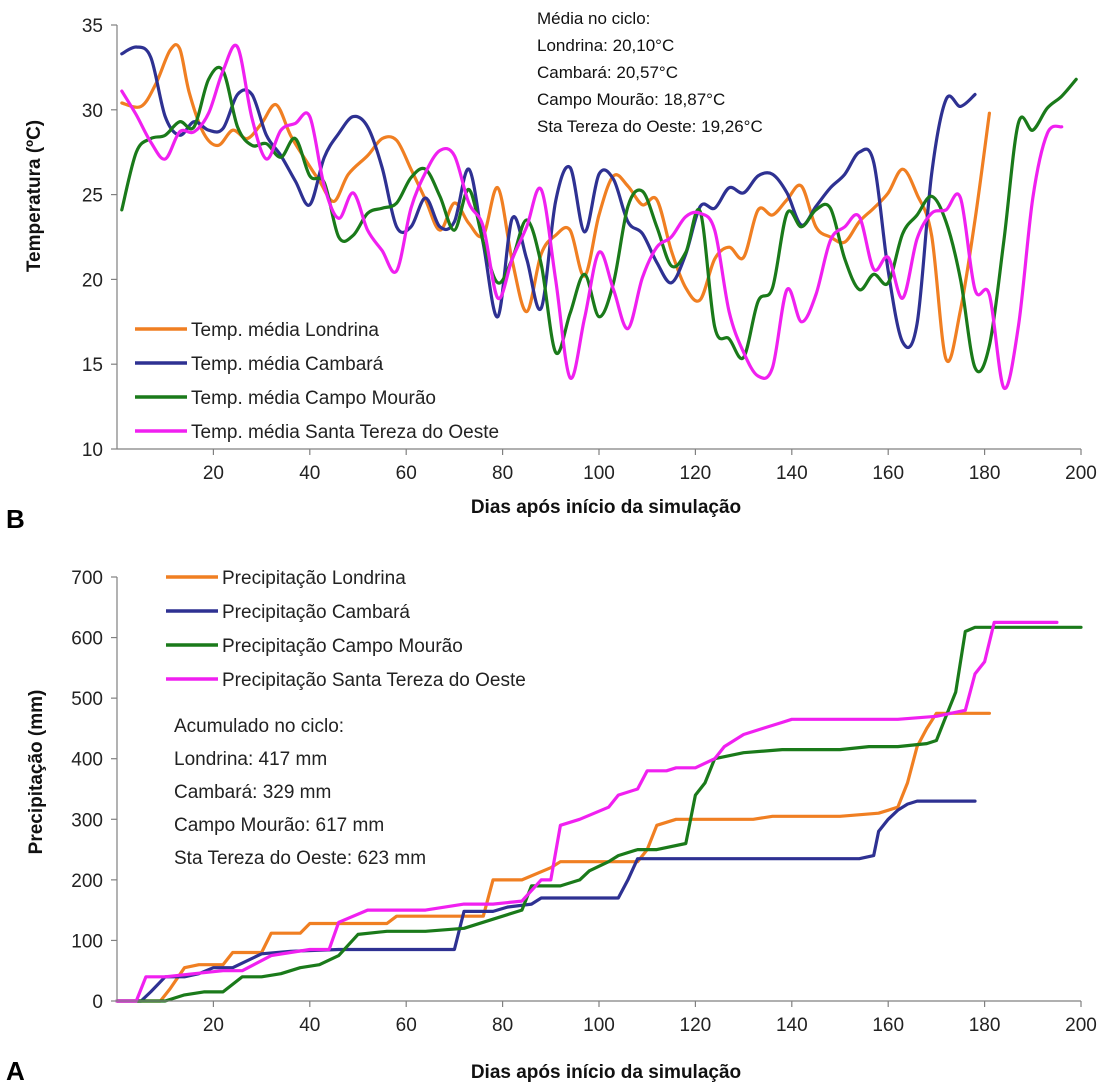 The image size is (1112, 1086). Describe the element at coordinates (97, 1002) in the screenshot. I see `precipitation-y-tick-label: 0` at that location.